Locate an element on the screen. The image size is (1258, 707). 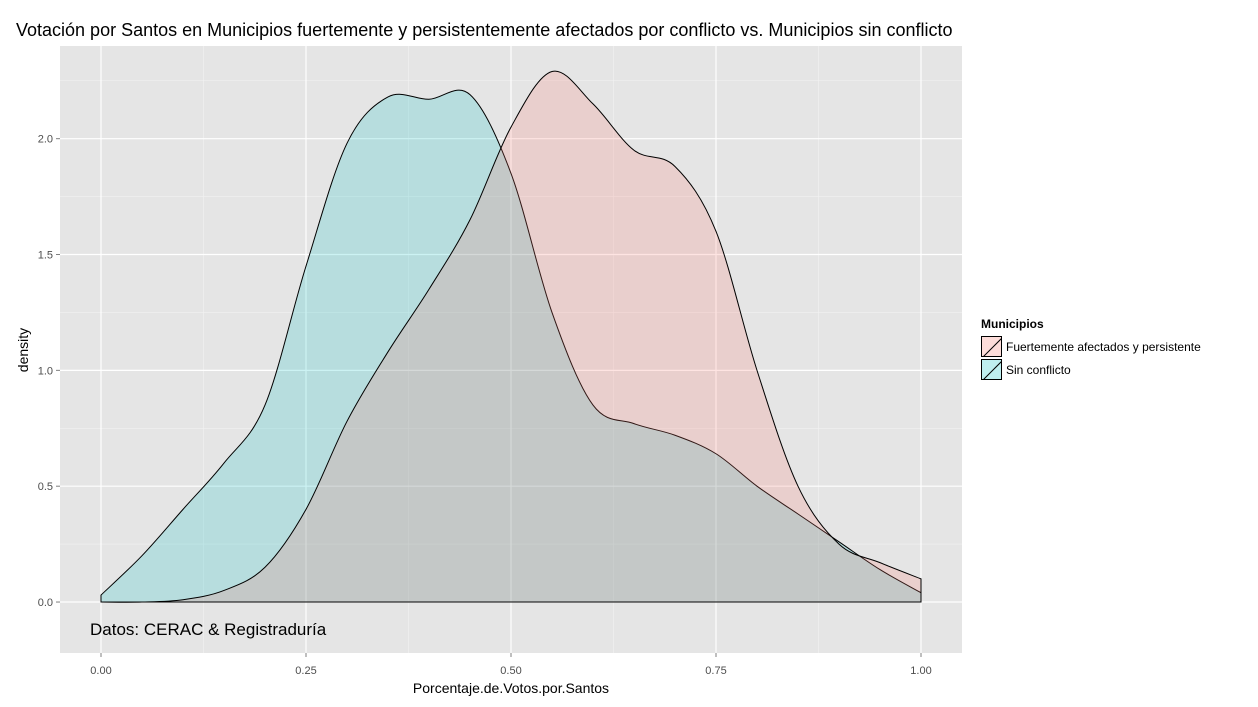
source-annotation: Datos: CERAC & Registraduría is located at coordinates (208, 629).